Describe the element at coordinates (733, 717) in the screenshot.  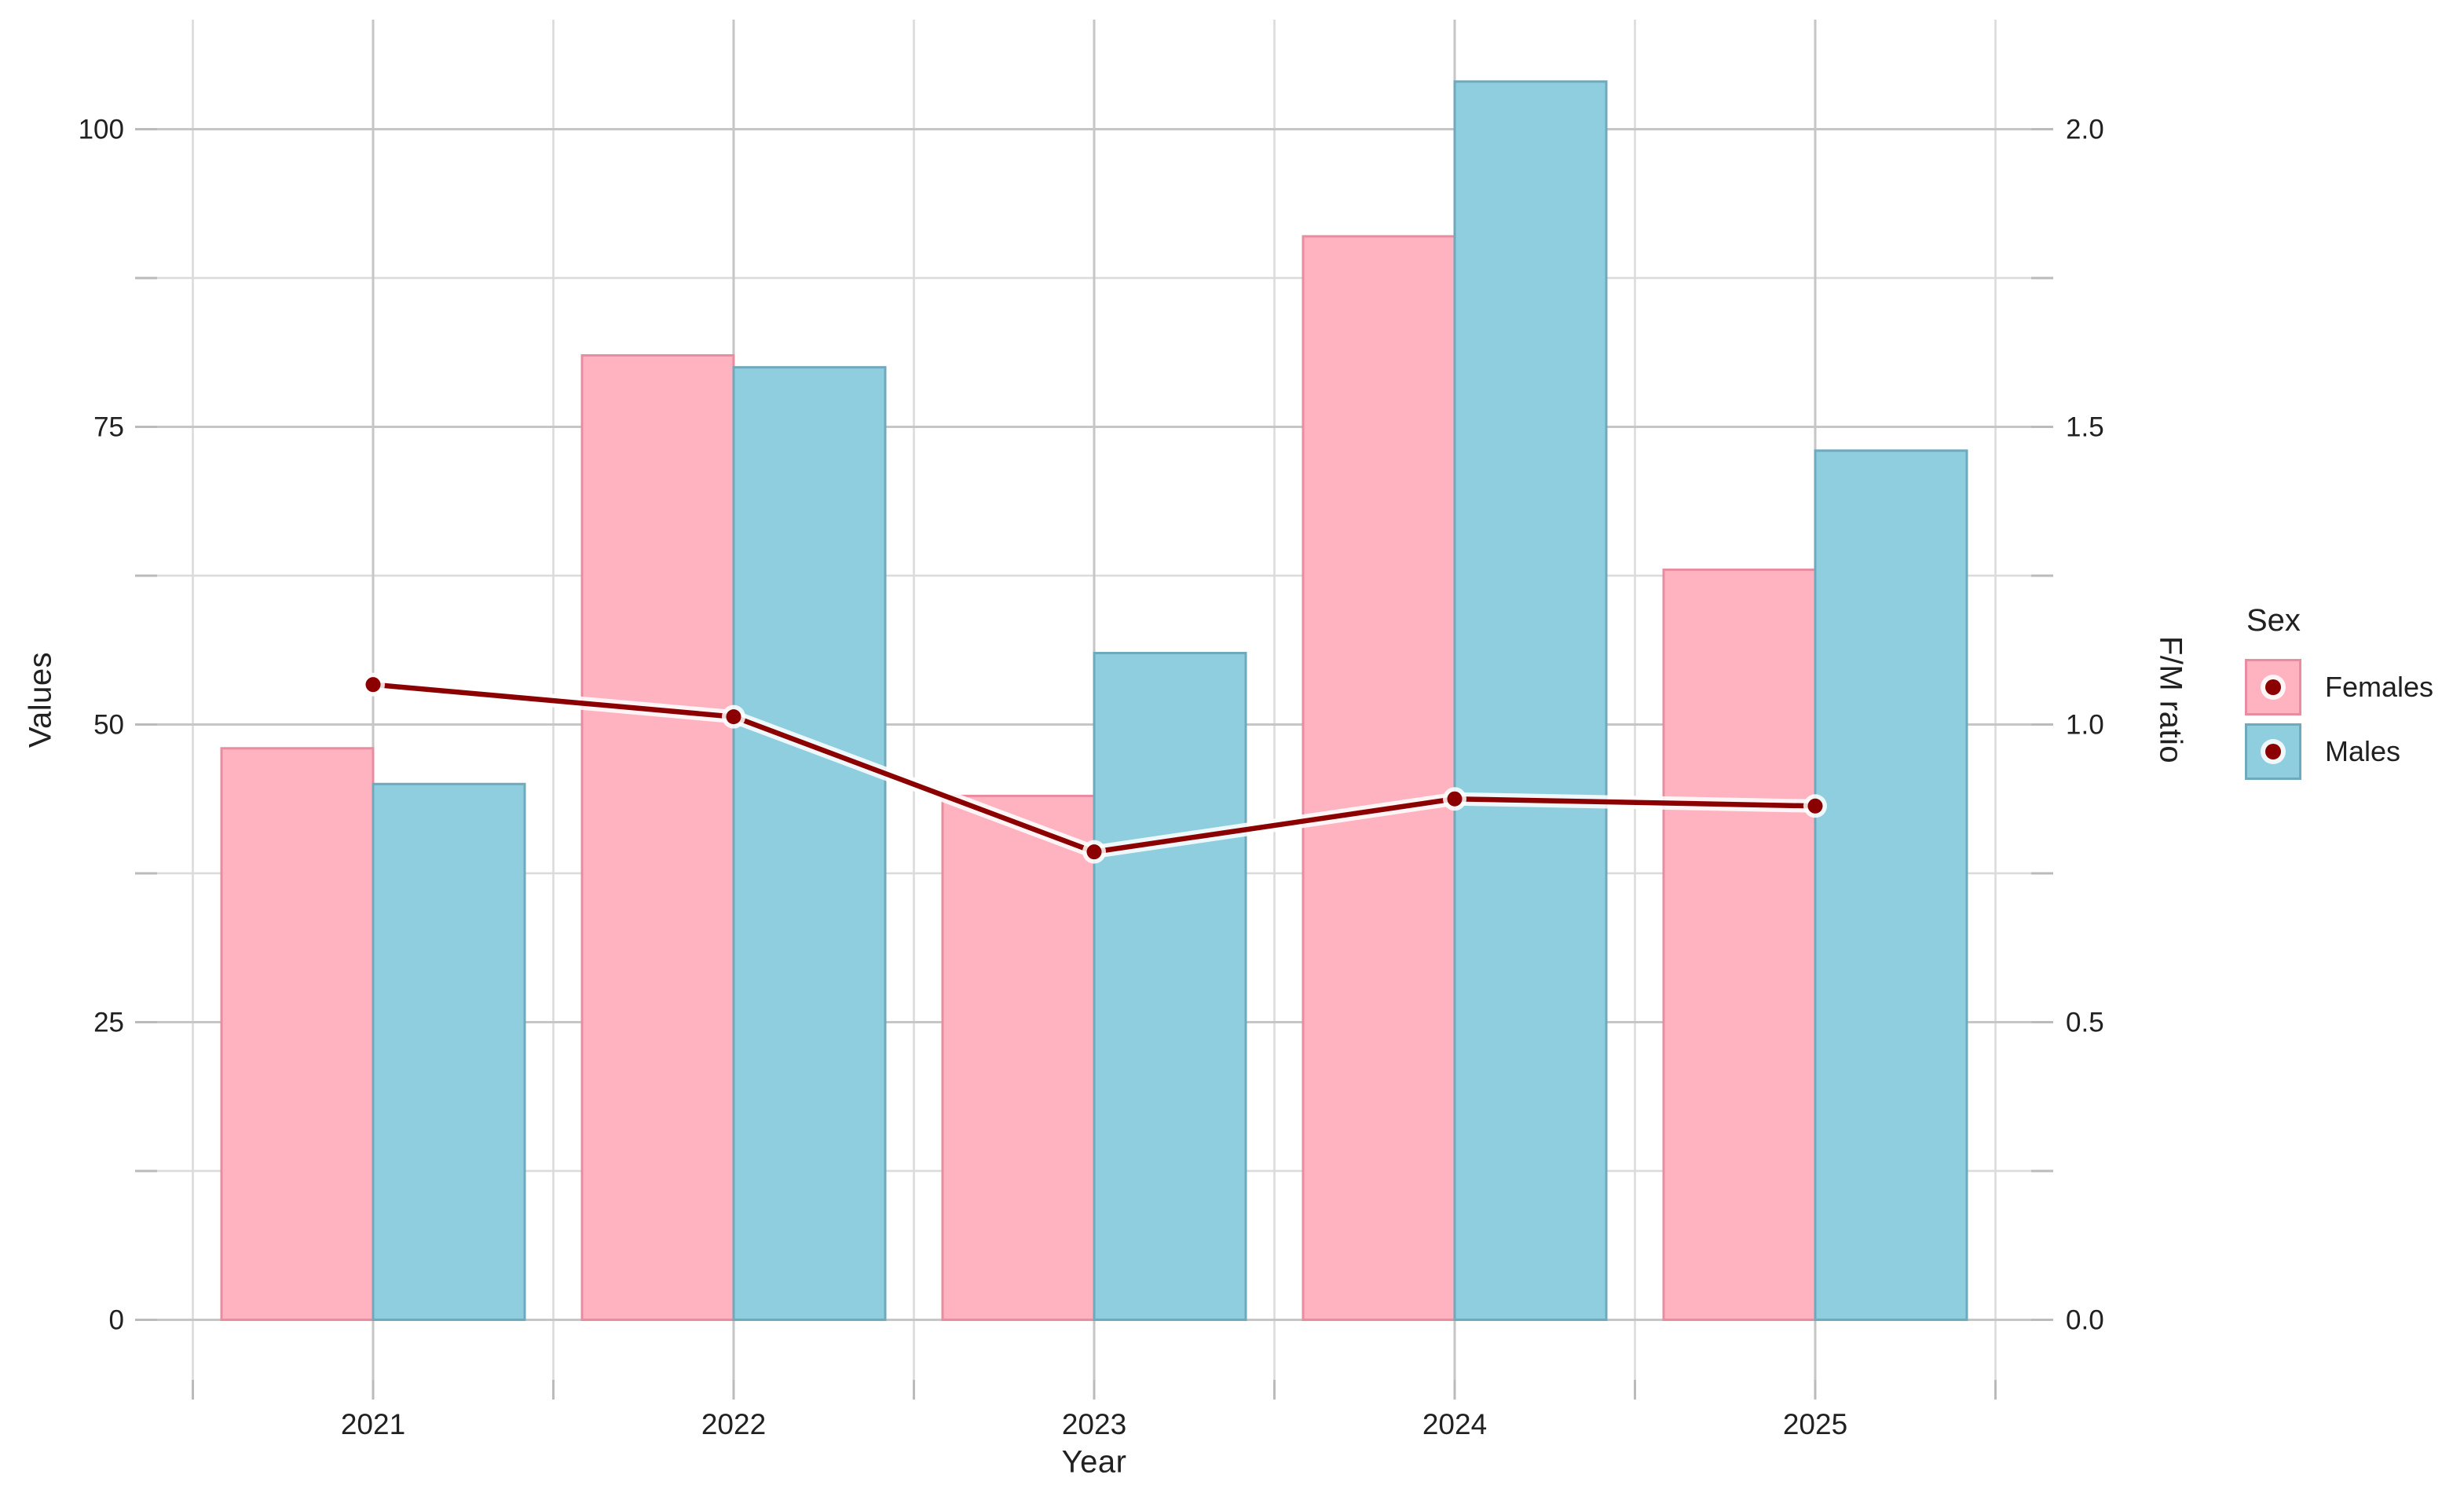
I see `ratio-point-2022` at that location.